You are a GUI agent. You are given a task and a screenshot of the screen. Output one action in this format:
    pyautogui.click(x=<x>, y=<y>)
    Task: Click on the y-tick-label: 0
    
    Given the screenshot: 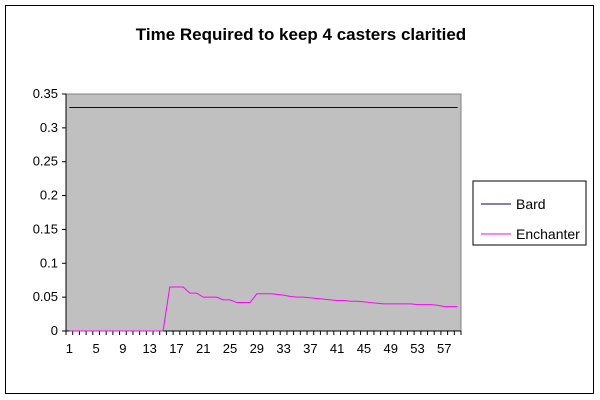 What is the action you would take?
    pyautogui.click(x=54, y=330)
    